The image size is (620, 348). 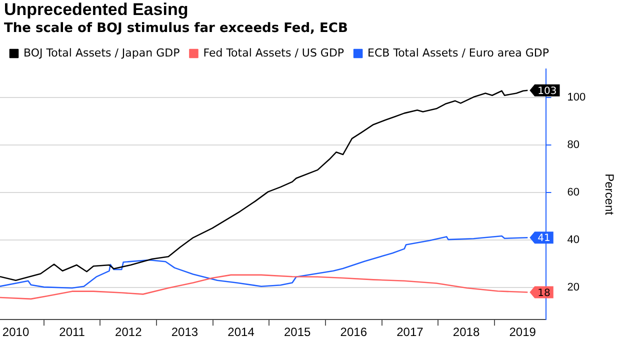 What do you see at coordinates (241, 332) in the screenshot?
I see `x-tick-label: 2014` at bounding box center [241, 332].